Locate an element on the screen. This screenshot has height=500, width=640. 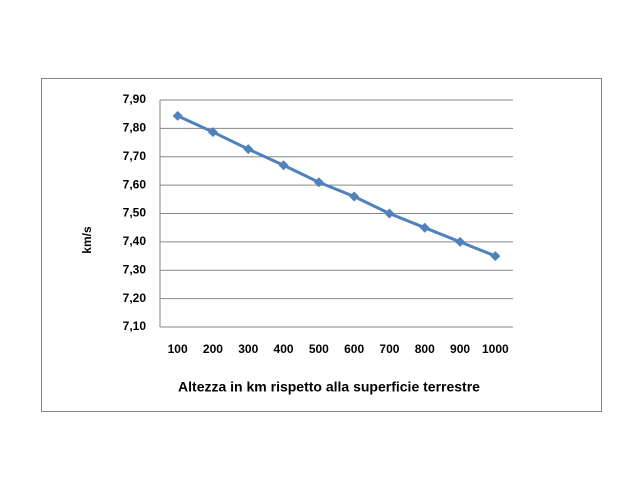
x-tick-label: 400 is located at coordinates (284, 349).